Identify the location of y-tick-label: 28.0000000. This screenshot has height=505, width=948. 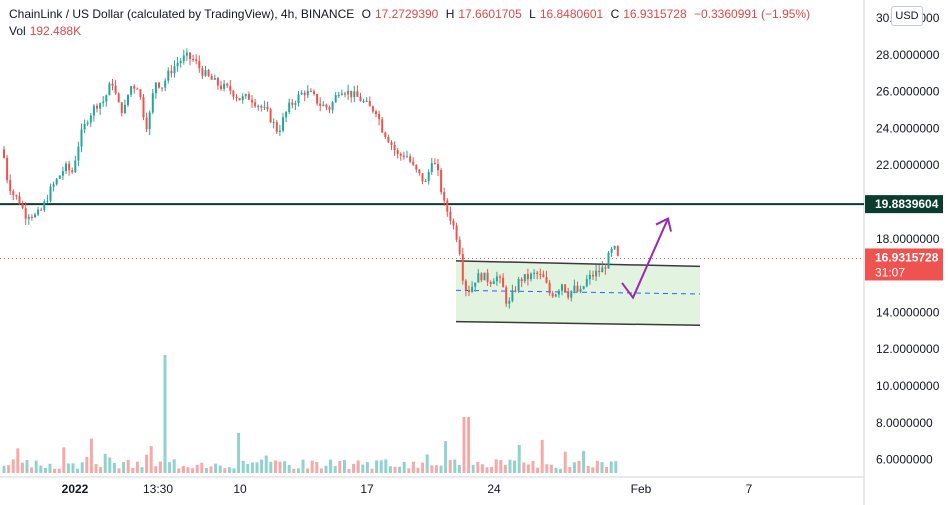
(908, 55).